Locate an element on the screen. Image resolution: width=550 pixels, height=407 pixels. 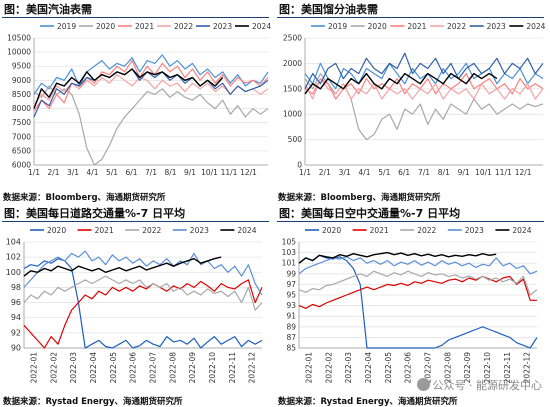
y-tick-label: 103 is located at coordinates (289, 252).